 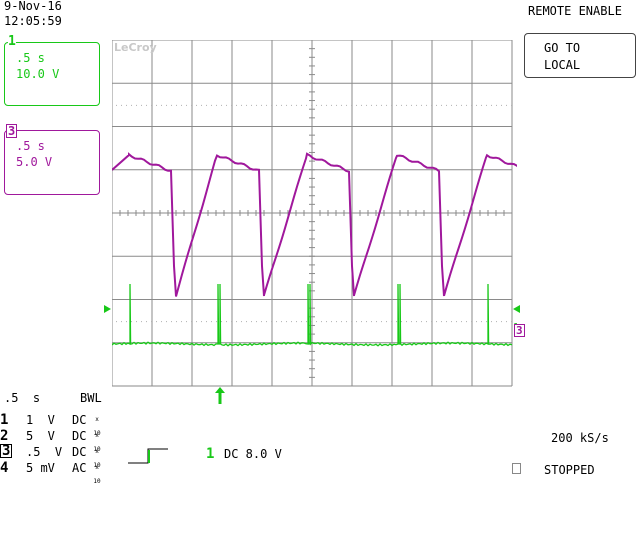 I want to click on timebase-readout: .5 s, so click(x=22, y=398).